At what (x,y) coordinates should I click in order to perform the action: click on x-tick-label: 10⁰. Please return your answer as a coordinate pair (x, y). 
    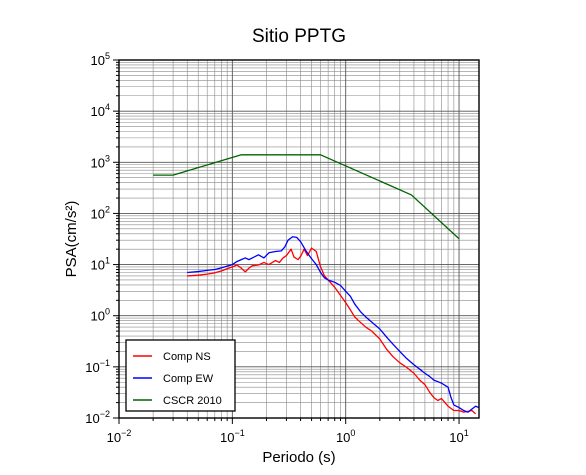
    Looking at the image, I should click on (345, 436).